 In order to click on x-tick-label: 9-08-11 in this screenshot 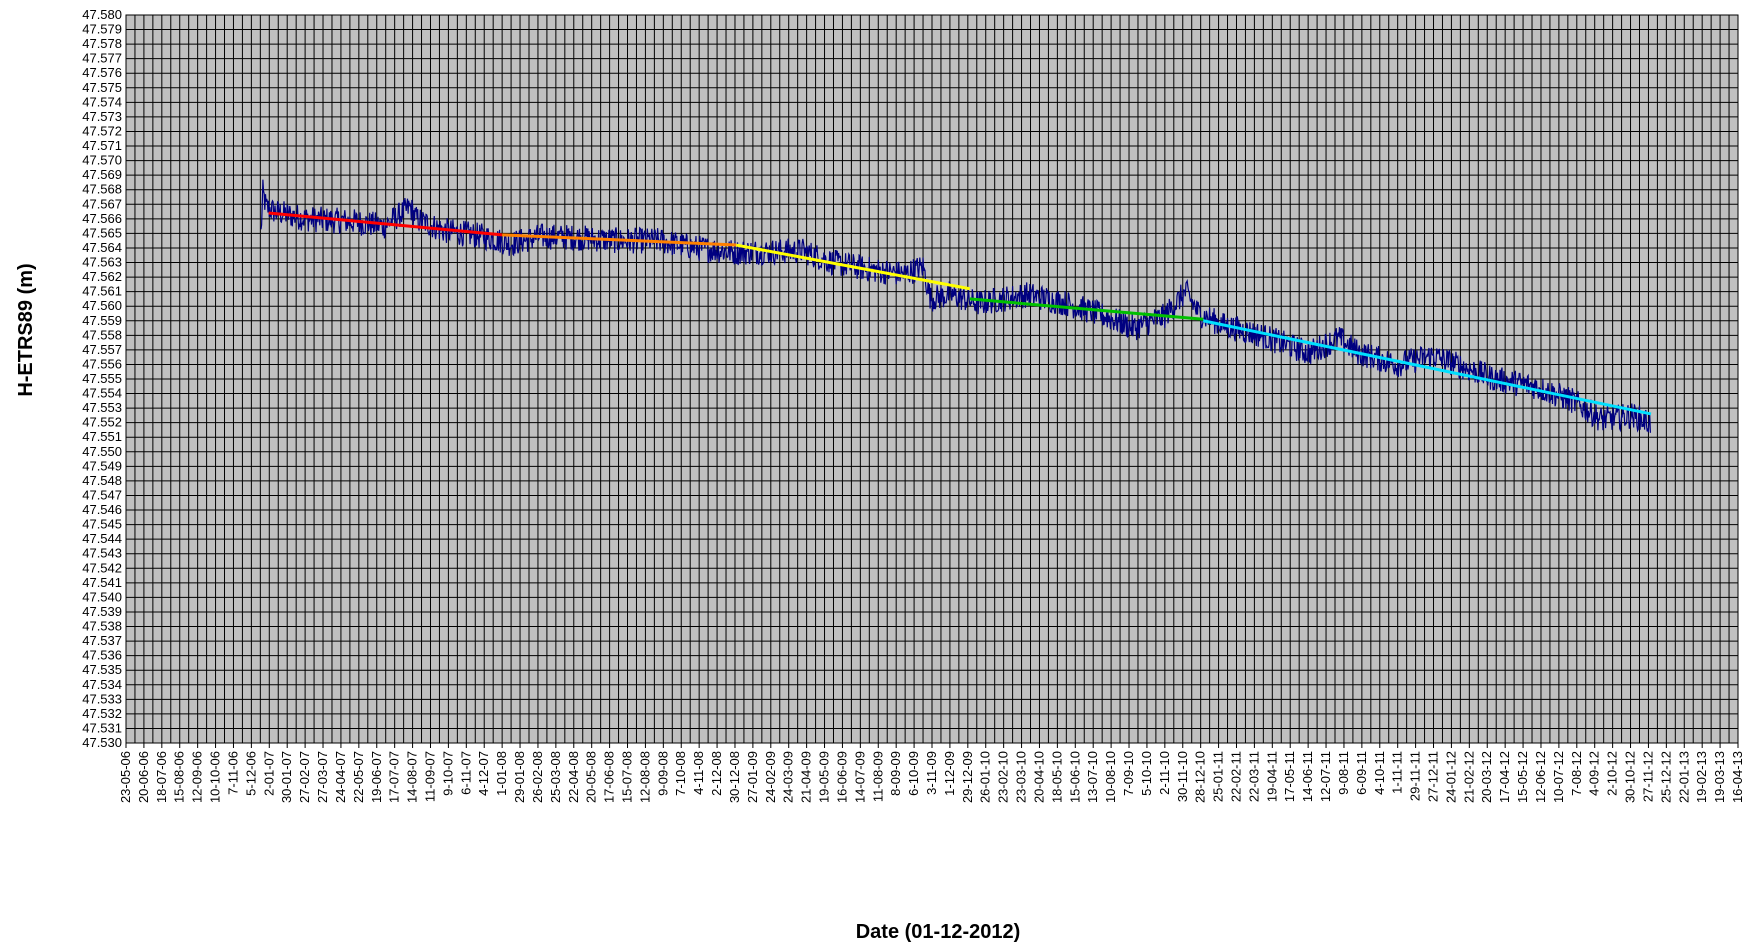, I will do `click(1343, 773)`.